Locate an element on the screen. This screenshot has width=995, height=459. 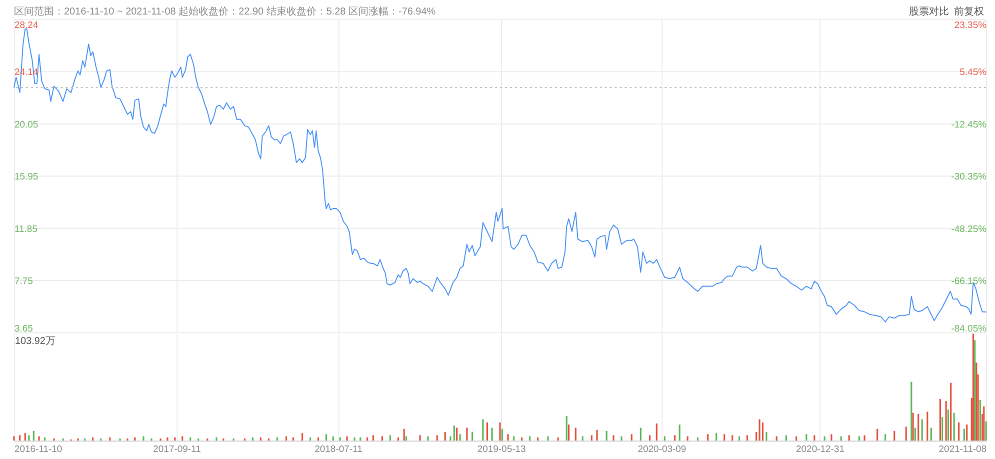
y2-tick-label: -12.45% is located at coordinates (969, 124).